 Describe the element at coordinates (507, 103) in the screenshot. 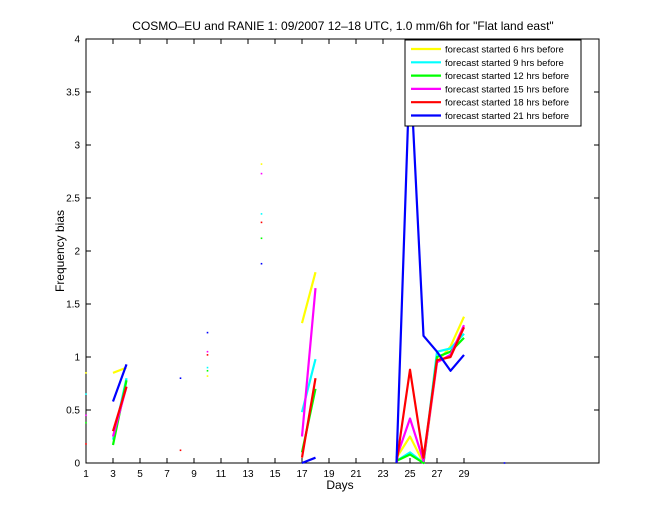

I see `legend-entry: forecast started 18 hrs before` at that location.